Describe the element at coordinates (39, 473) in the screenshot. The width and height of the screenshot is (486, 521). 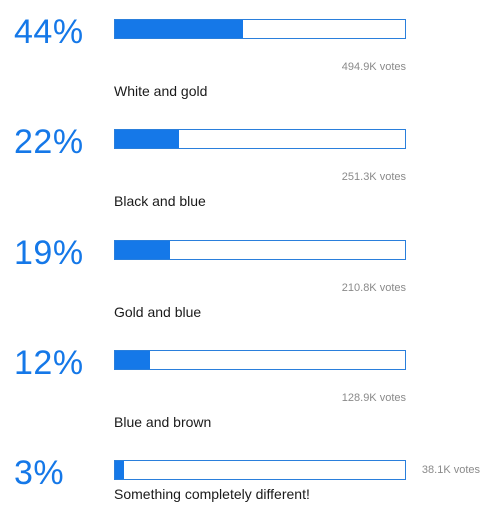
I see `option-percent: 3%` at that location.